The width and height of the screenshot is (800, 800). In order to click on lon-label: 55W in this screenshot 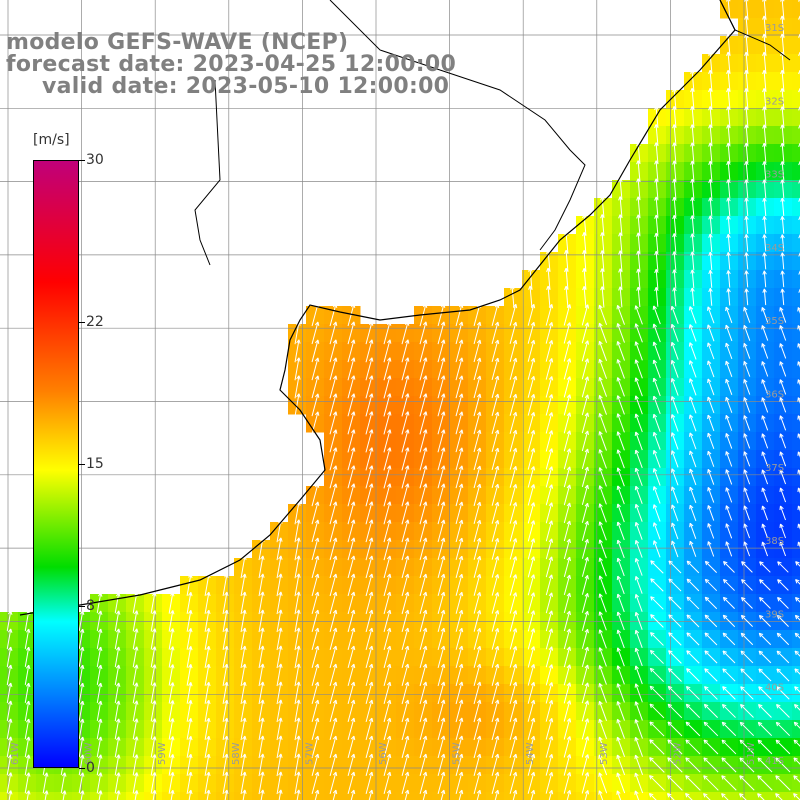, I will do `click(457, 753)`.